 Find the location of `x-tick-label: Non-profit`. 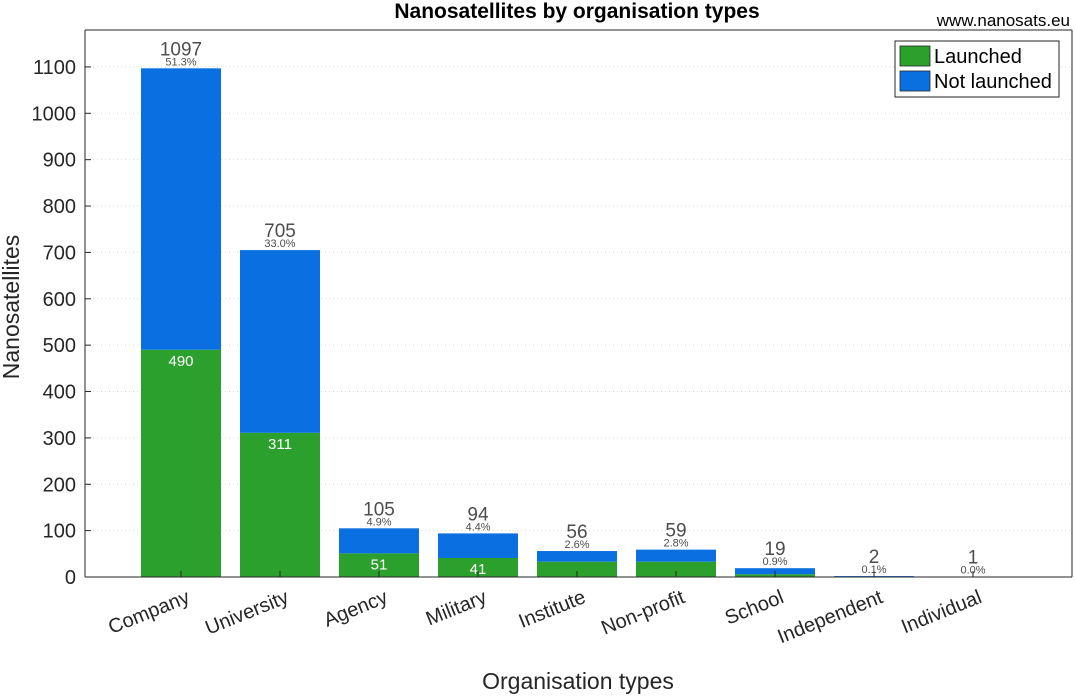

x-tick-label: Non-profit is located at coordinates (643, 612).